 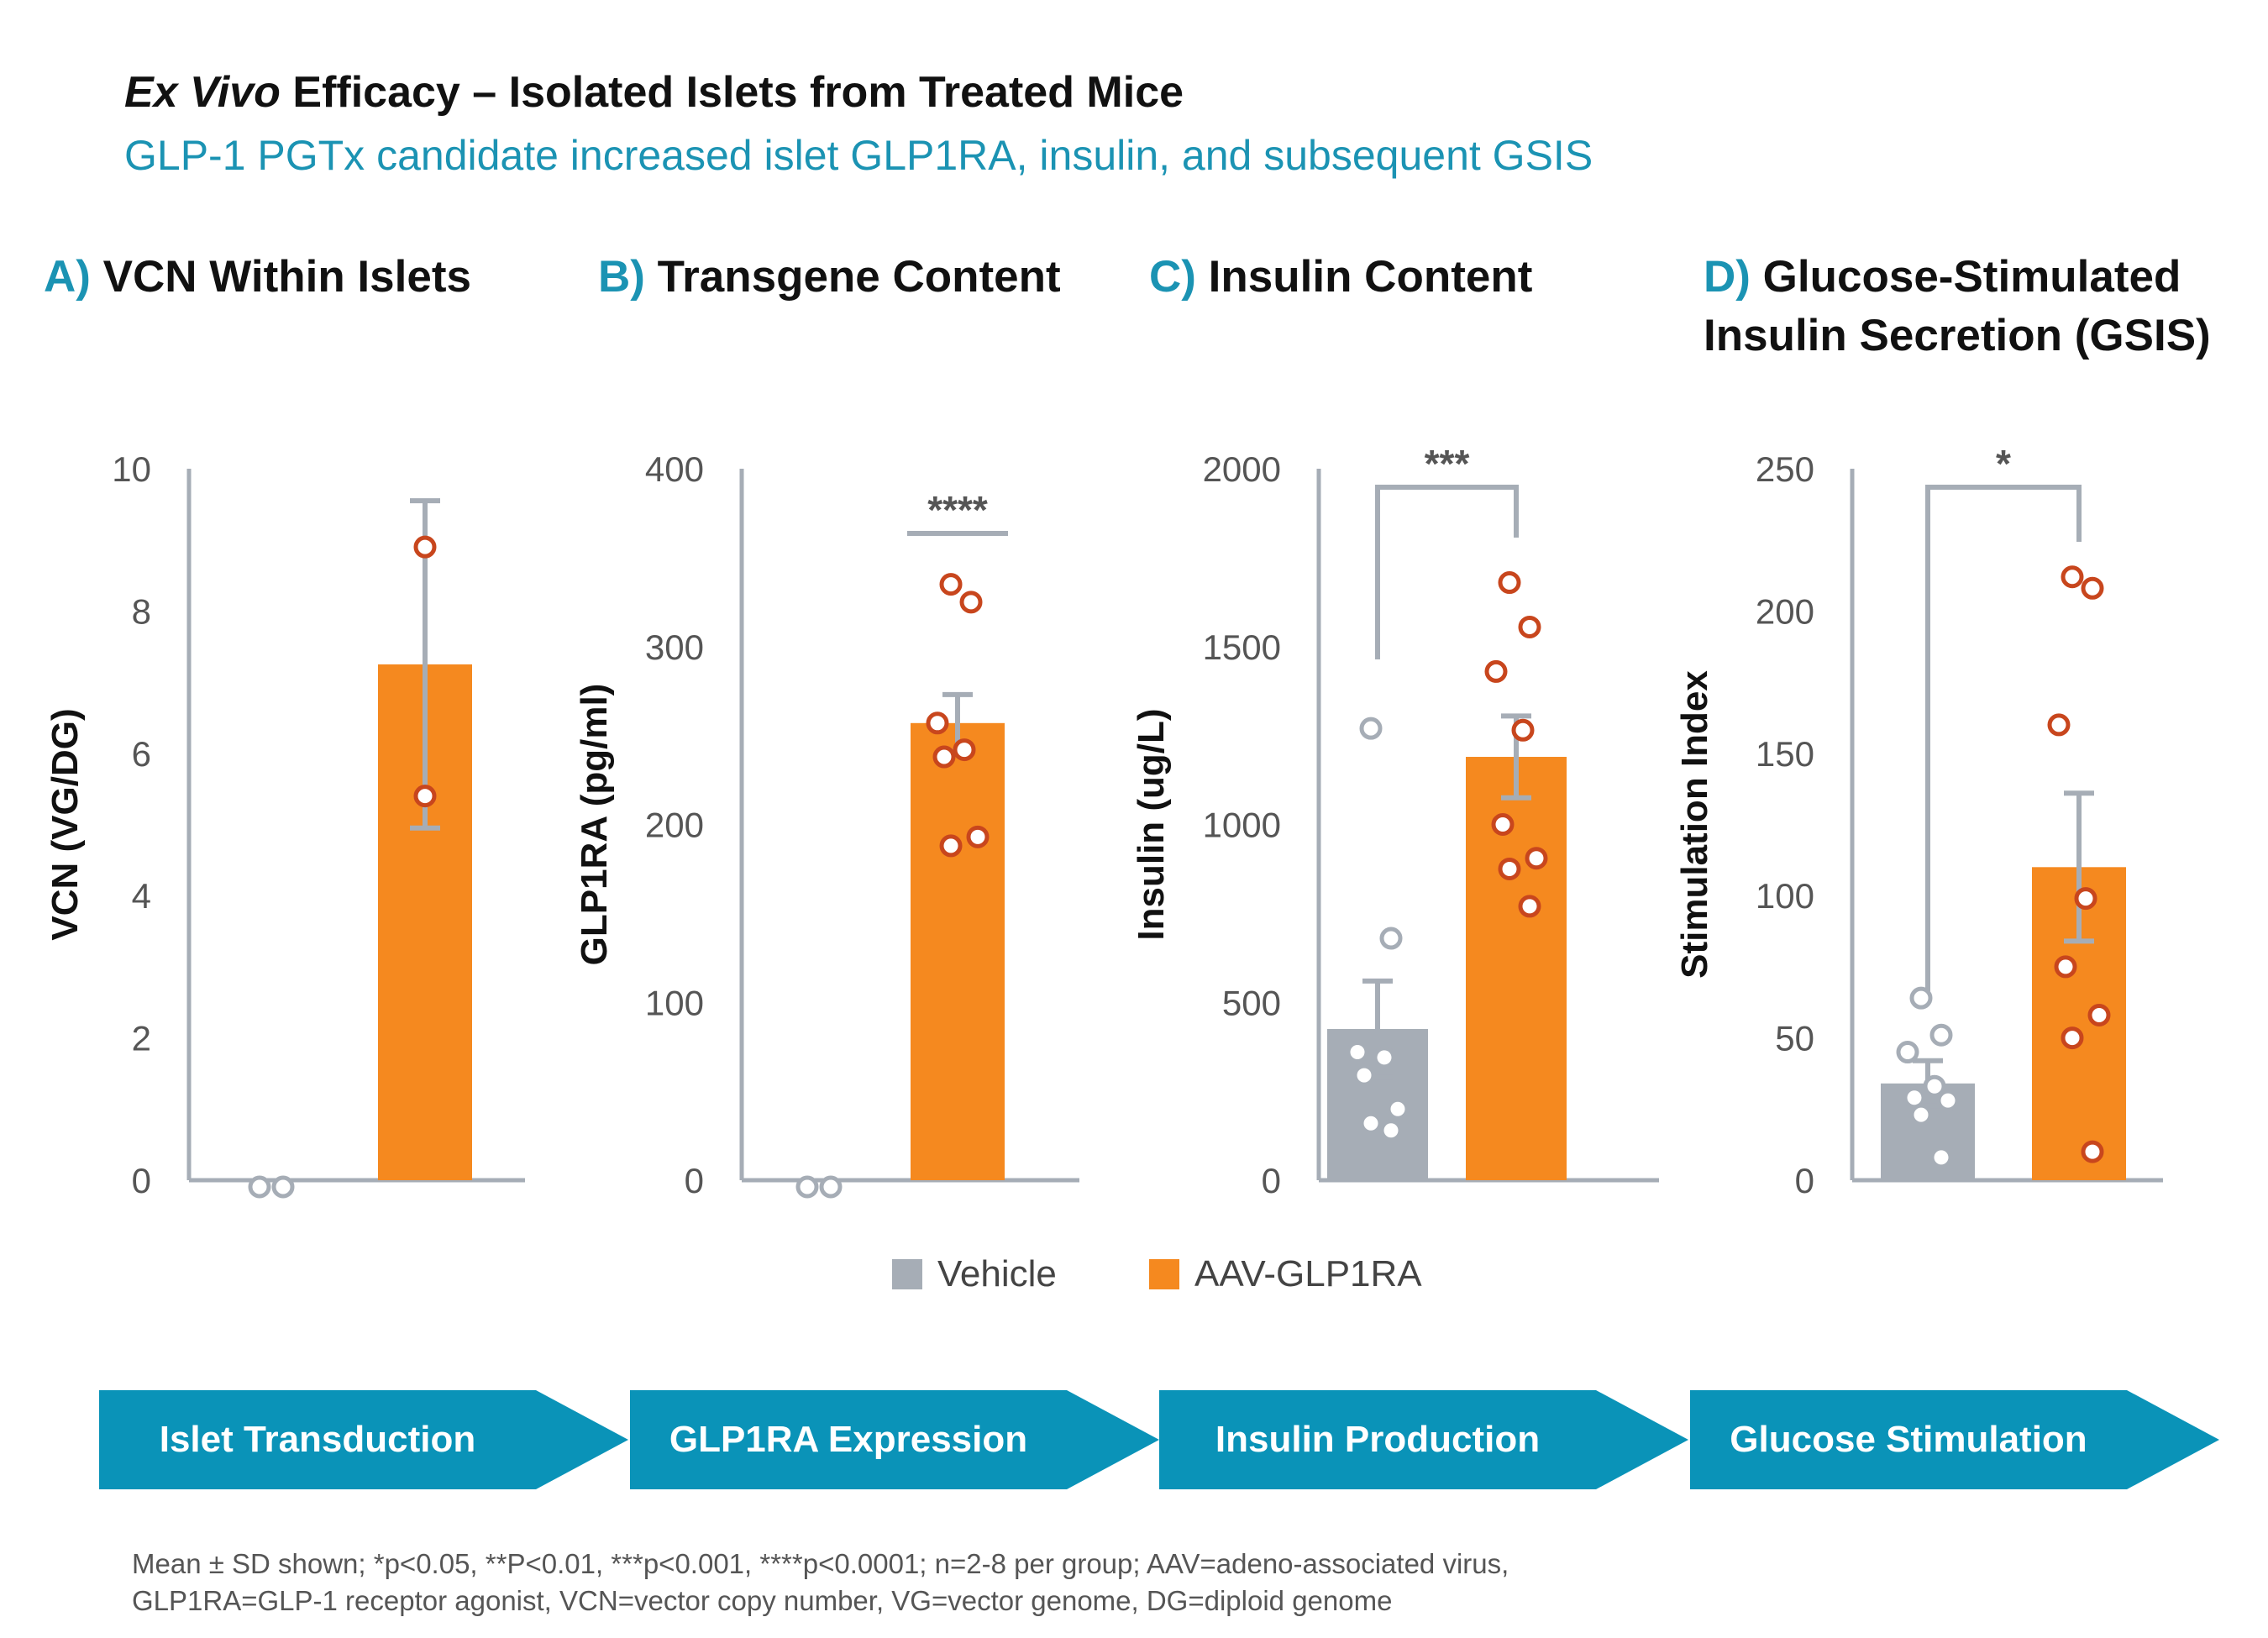 What do you see at coordinates (621, 277) in the screenshot?
I see `panel-b-letter: B)` at bounding box center [621, 277].